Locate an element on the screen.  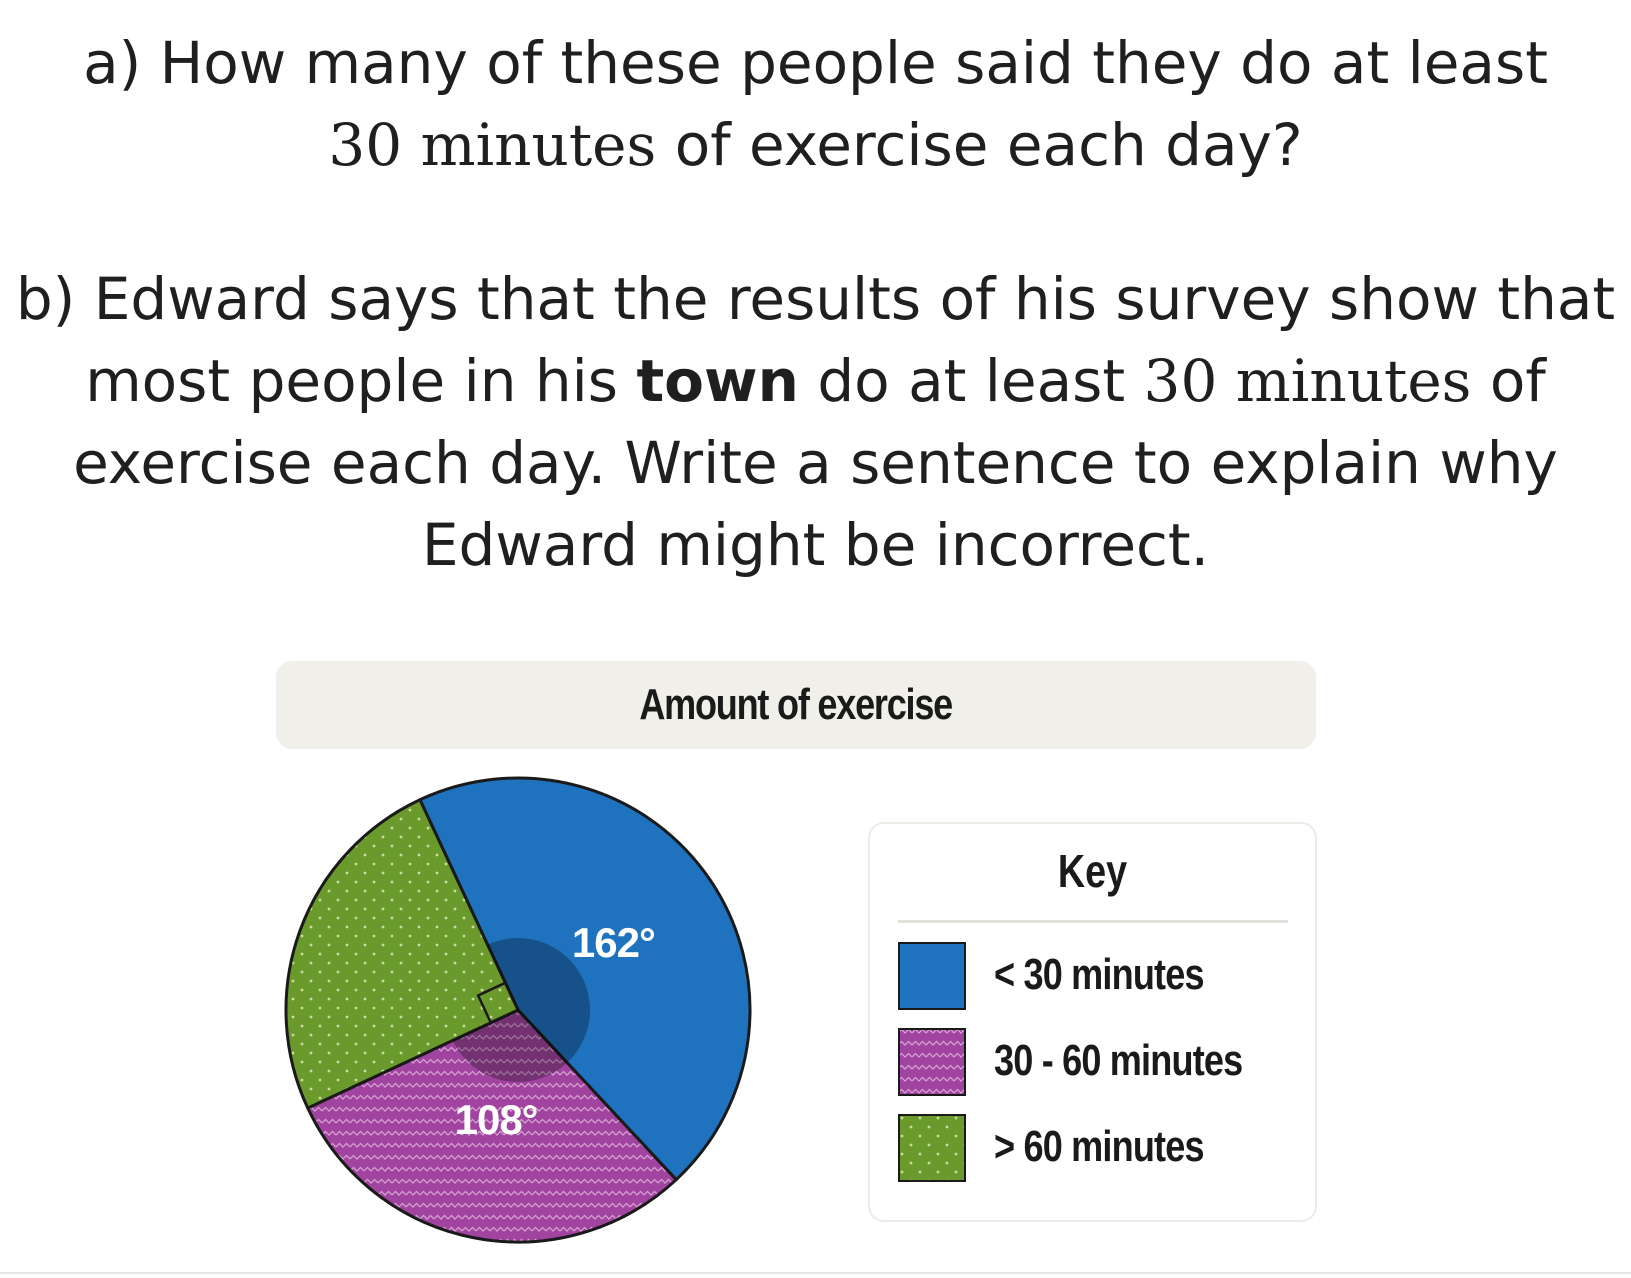
pie-slices is located at coordinates (518, 1010).